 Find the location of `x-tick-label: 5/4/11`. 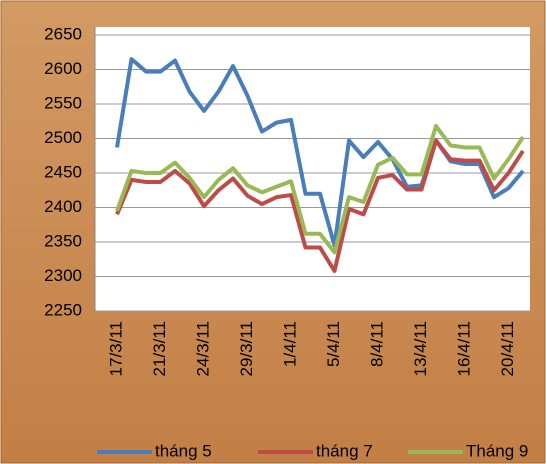

x-tick-label: 5/4/11 is located at coordinates (333, 344).